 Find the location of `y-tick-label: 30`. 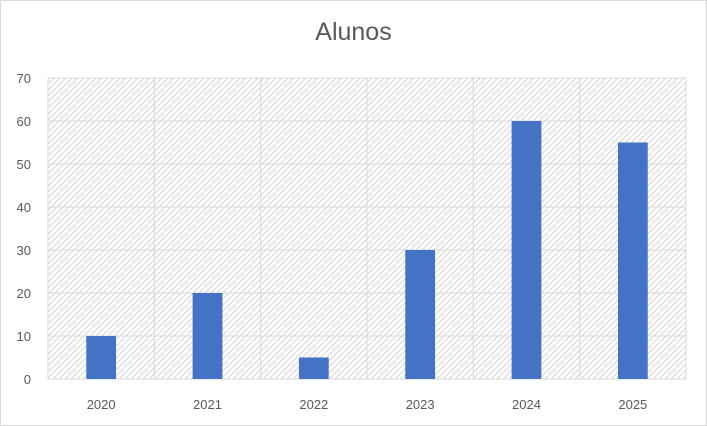

y-tick-label: 30 is located at coordinates (24, 250).